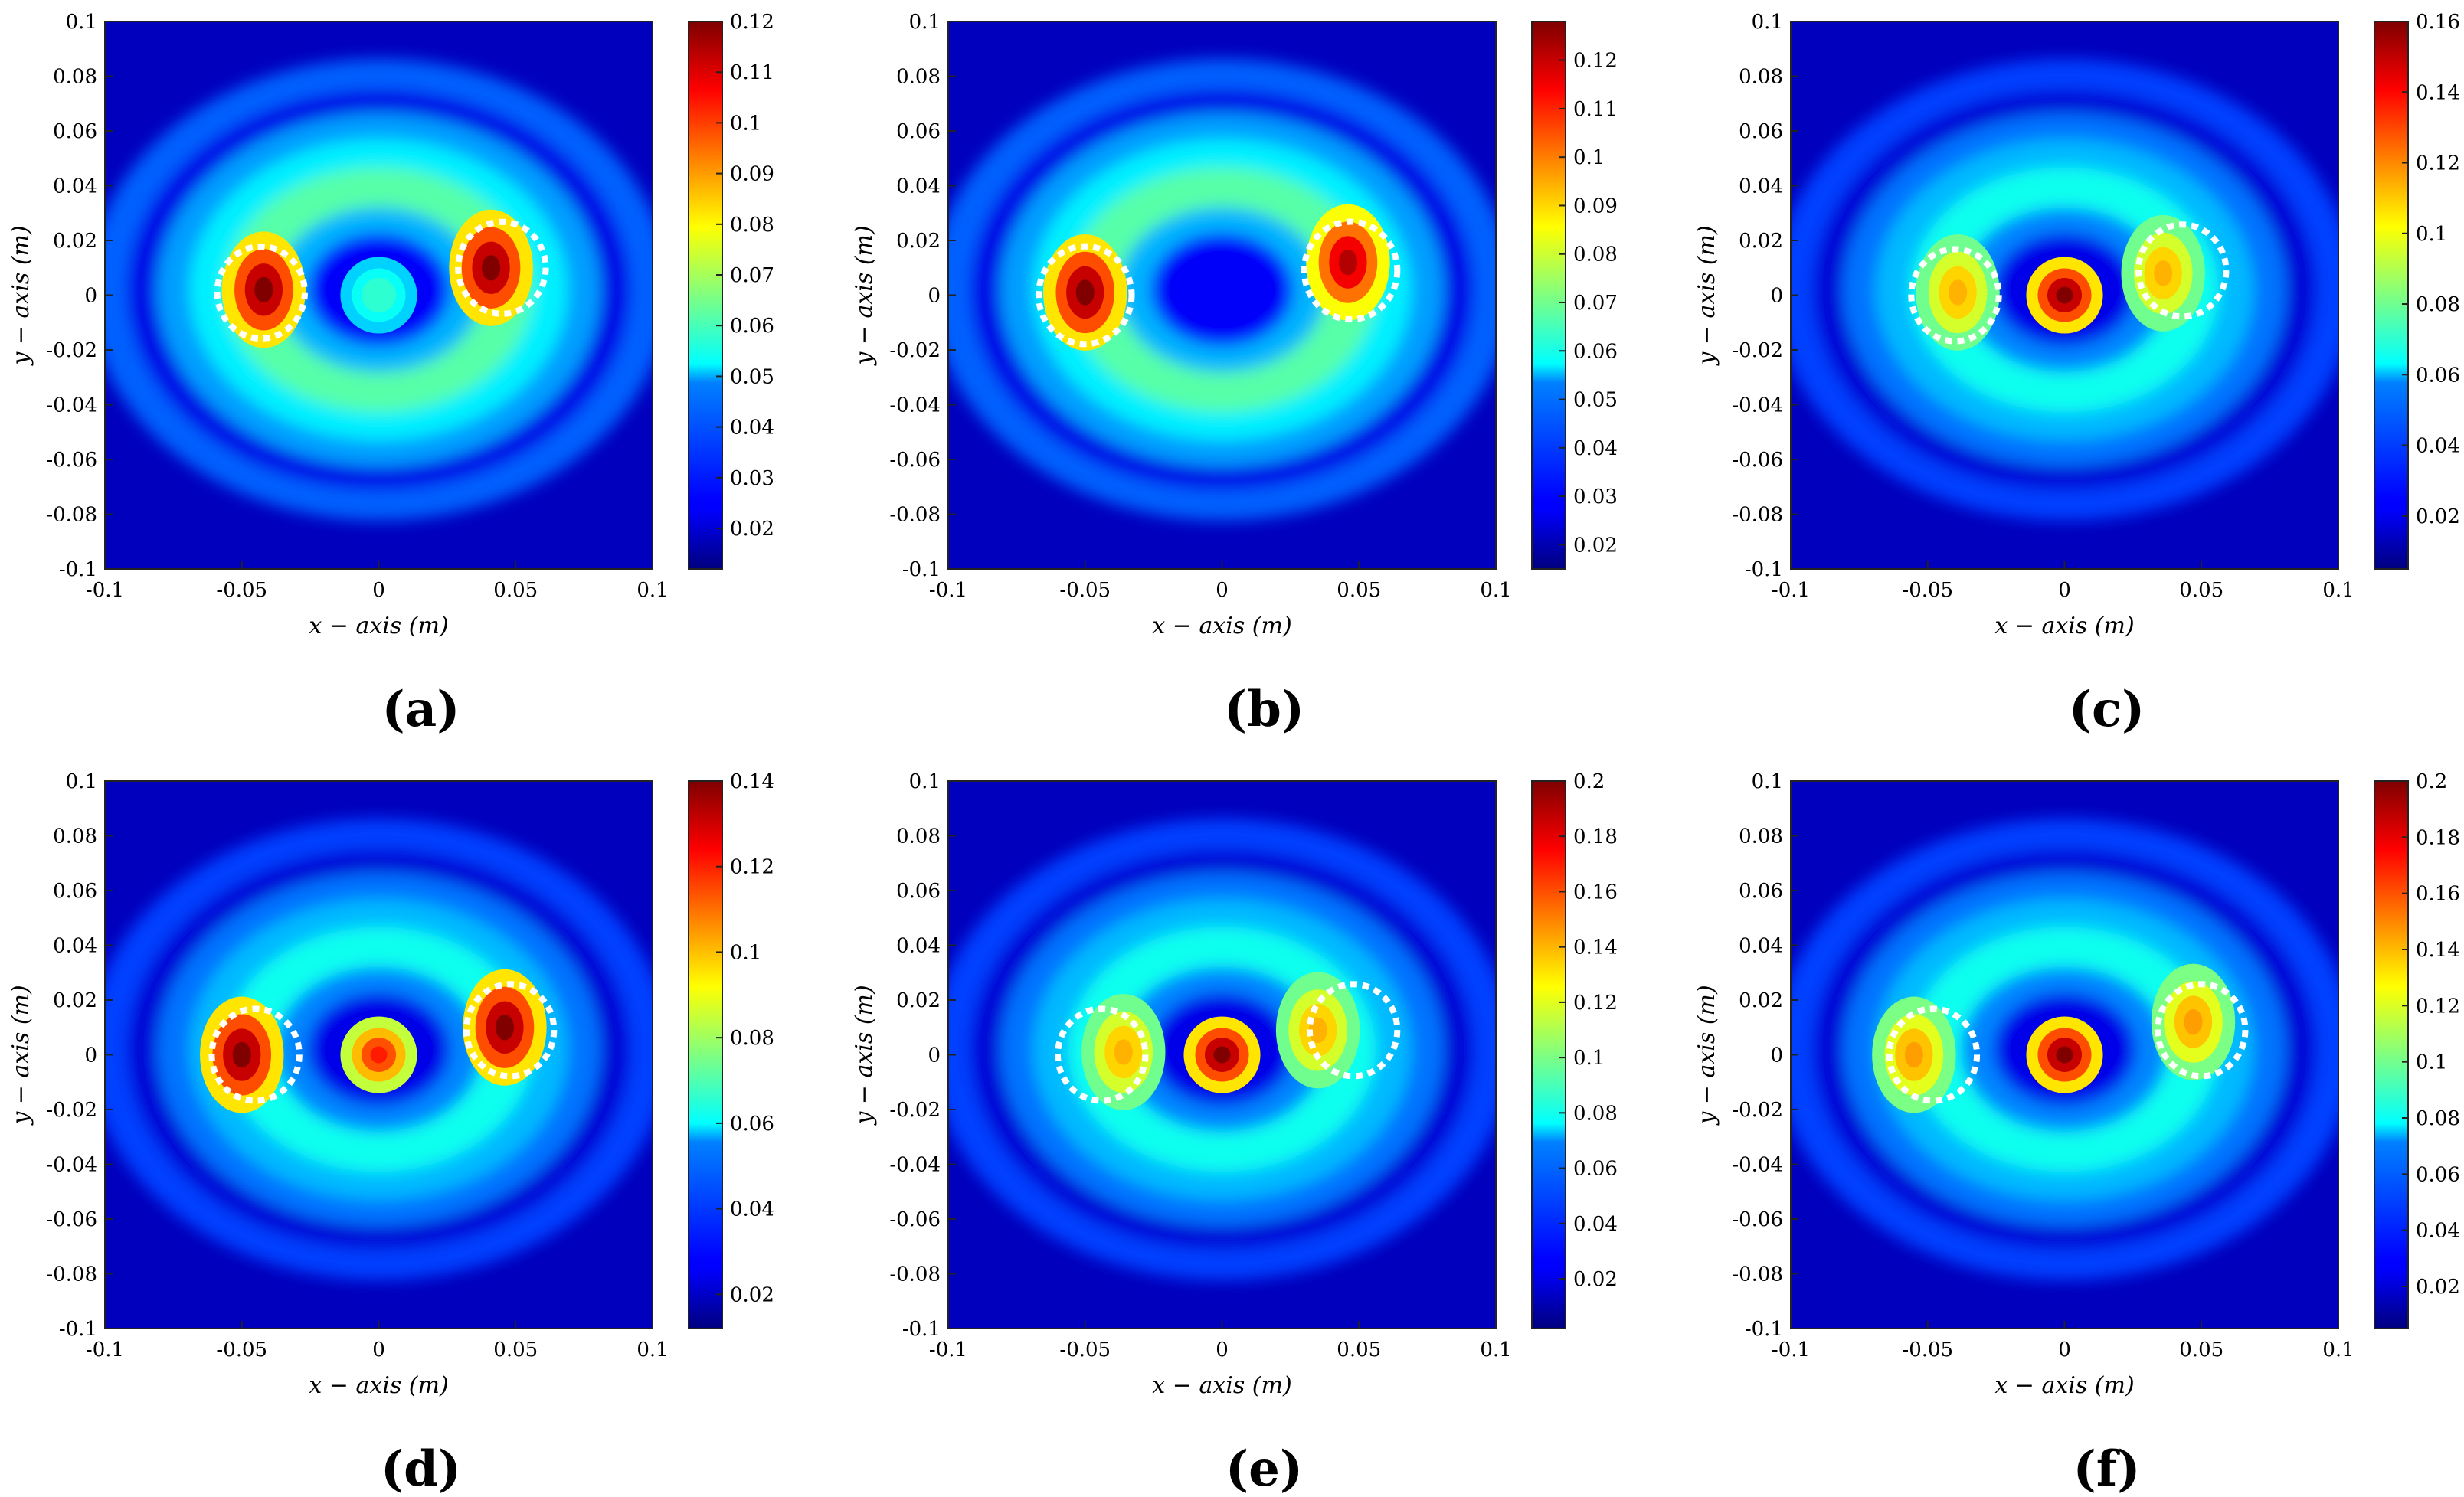 The image size is (2464, 1497). I want to click on panel-label: (f), so click(2106, 1468).